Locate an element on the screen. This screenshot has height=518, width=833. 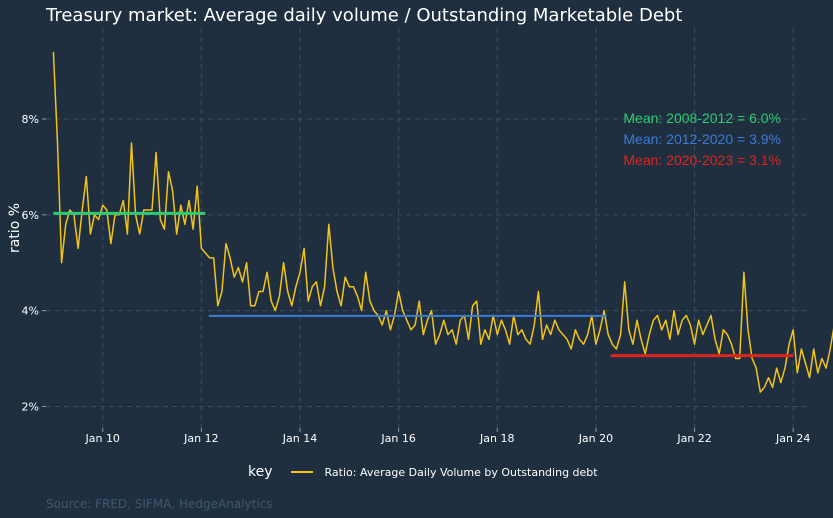
mean-label-0: Mean: 2008-2012 = 6.0% is located at coordinates (702, 118).